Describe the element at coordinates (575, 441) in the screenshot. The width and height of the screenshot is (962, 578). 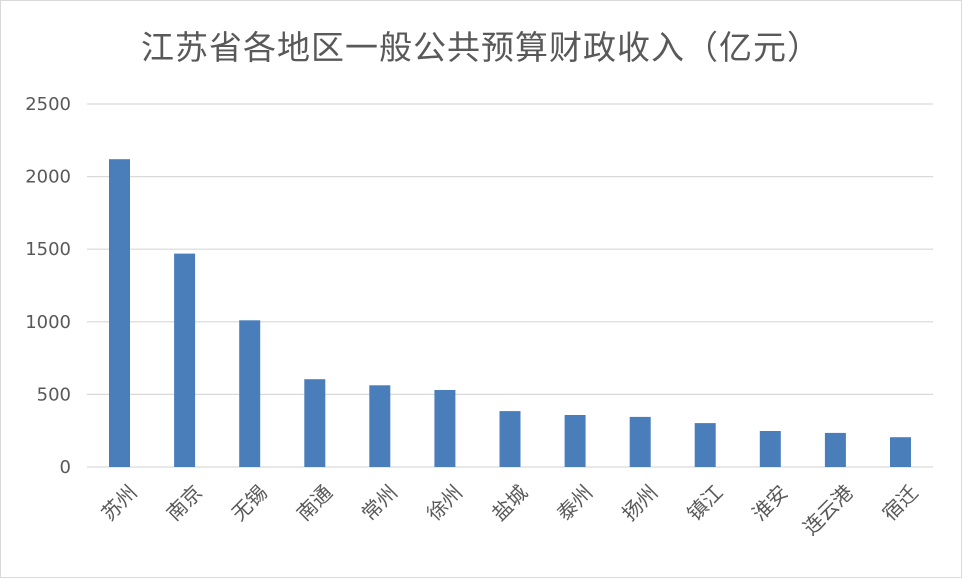
I see `bar-泰州` at that location.